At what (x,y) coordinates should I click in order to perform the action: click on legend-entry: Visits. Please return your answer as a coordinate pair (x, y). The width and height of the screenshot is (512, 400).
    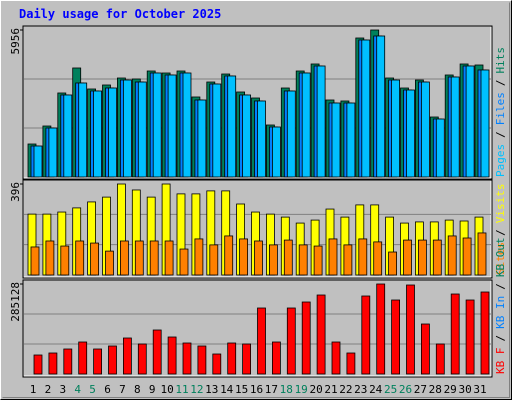
    Looking at the image, I should click on (500, 204).